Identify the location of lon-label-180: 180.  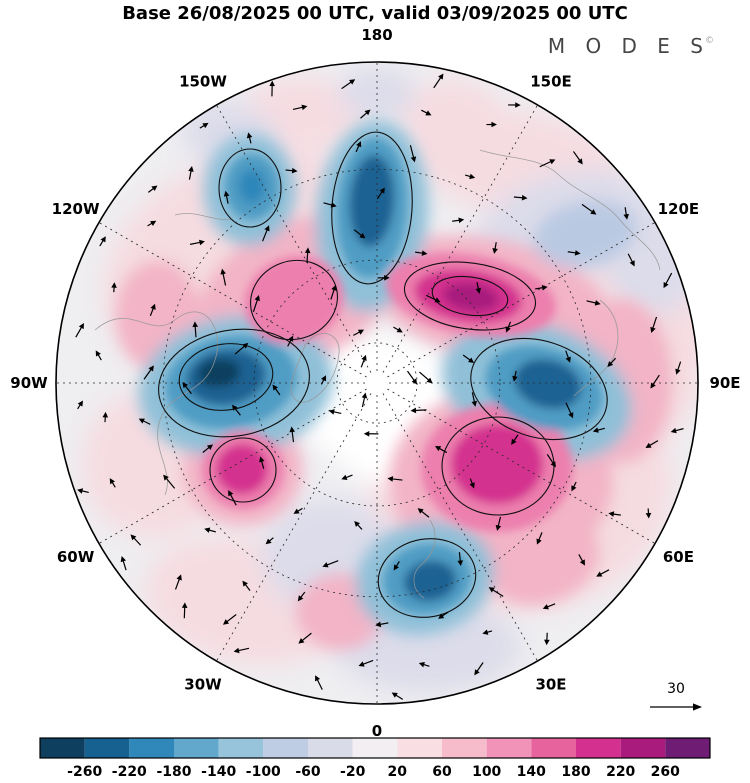
(376, 35).